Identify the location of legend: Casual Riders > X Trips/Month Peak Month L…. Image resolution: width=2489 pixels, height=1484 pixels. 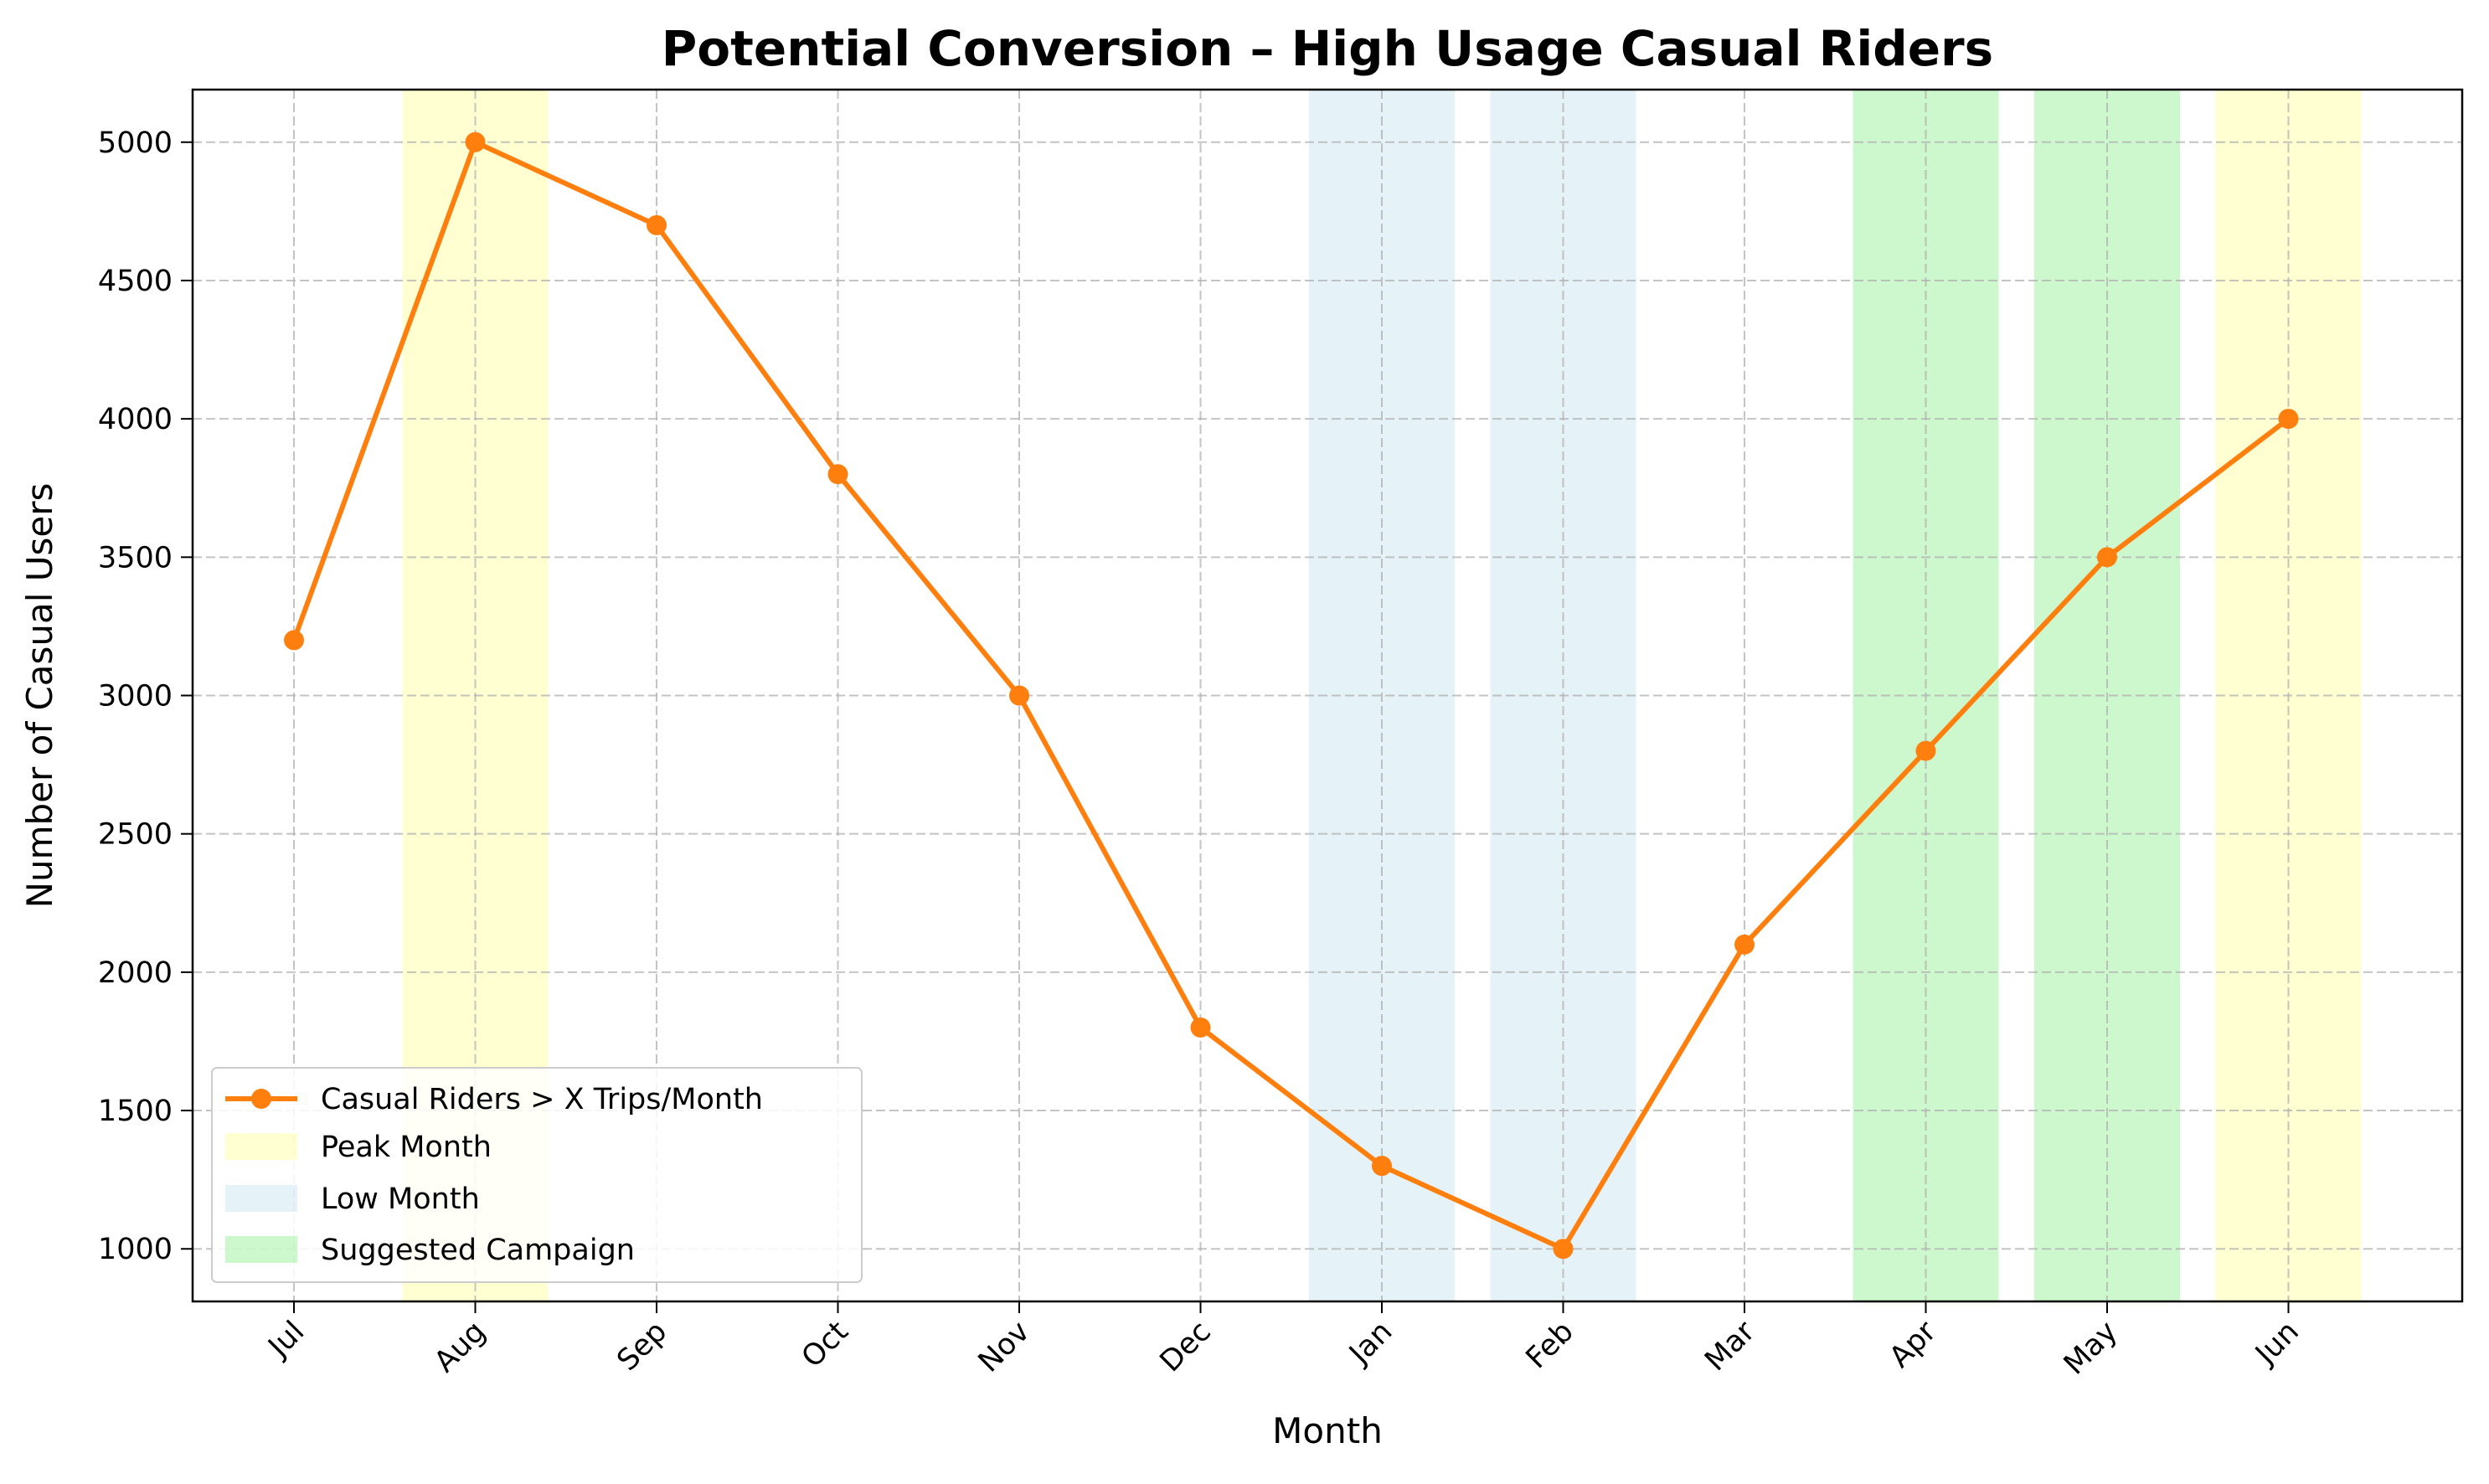
(537, 1175).